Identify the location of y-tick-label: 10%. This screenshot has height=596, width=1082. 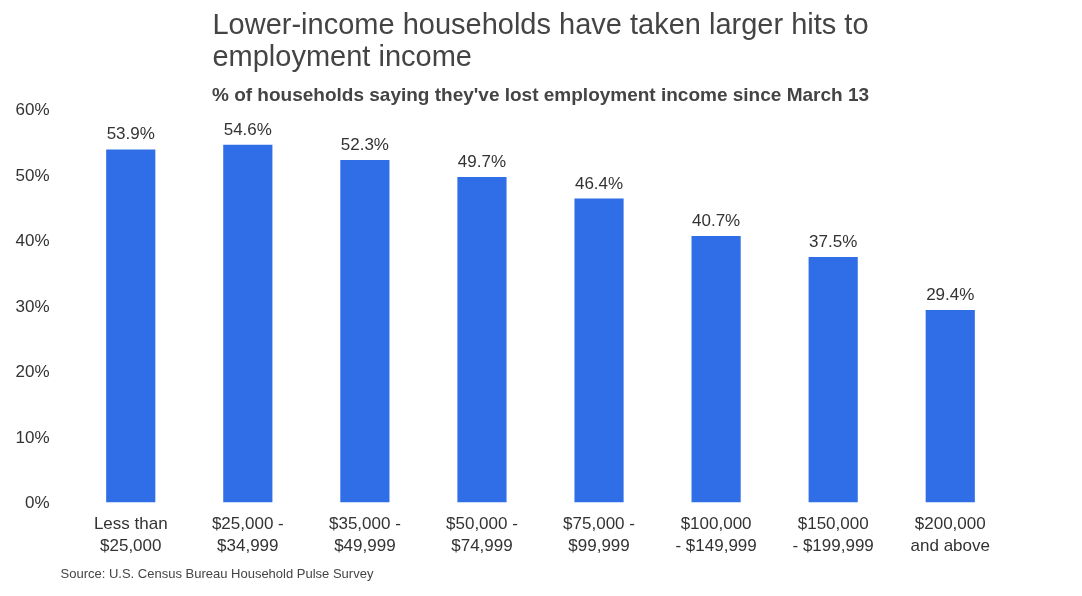
(32, 437).